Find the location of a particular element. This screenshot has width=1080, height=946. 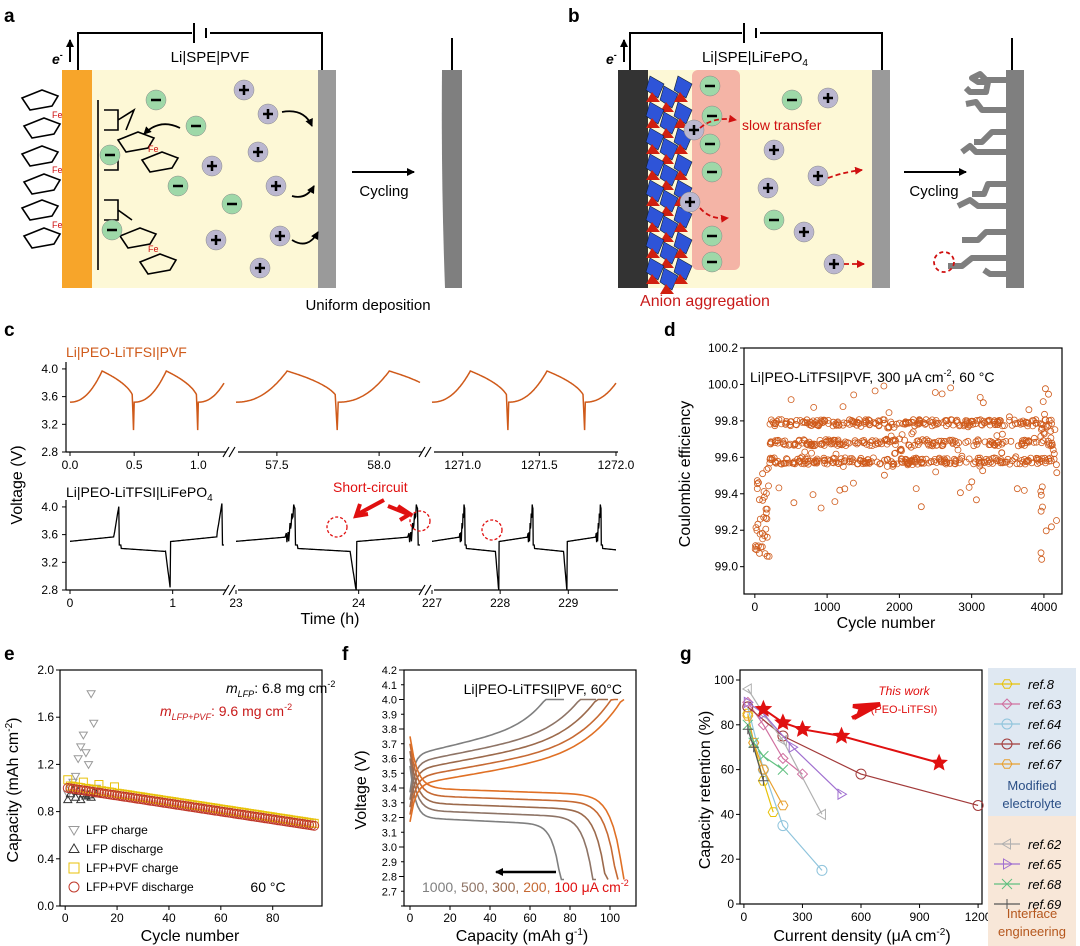

f-xtick-label: 20 is located at coordinates (450, 918).